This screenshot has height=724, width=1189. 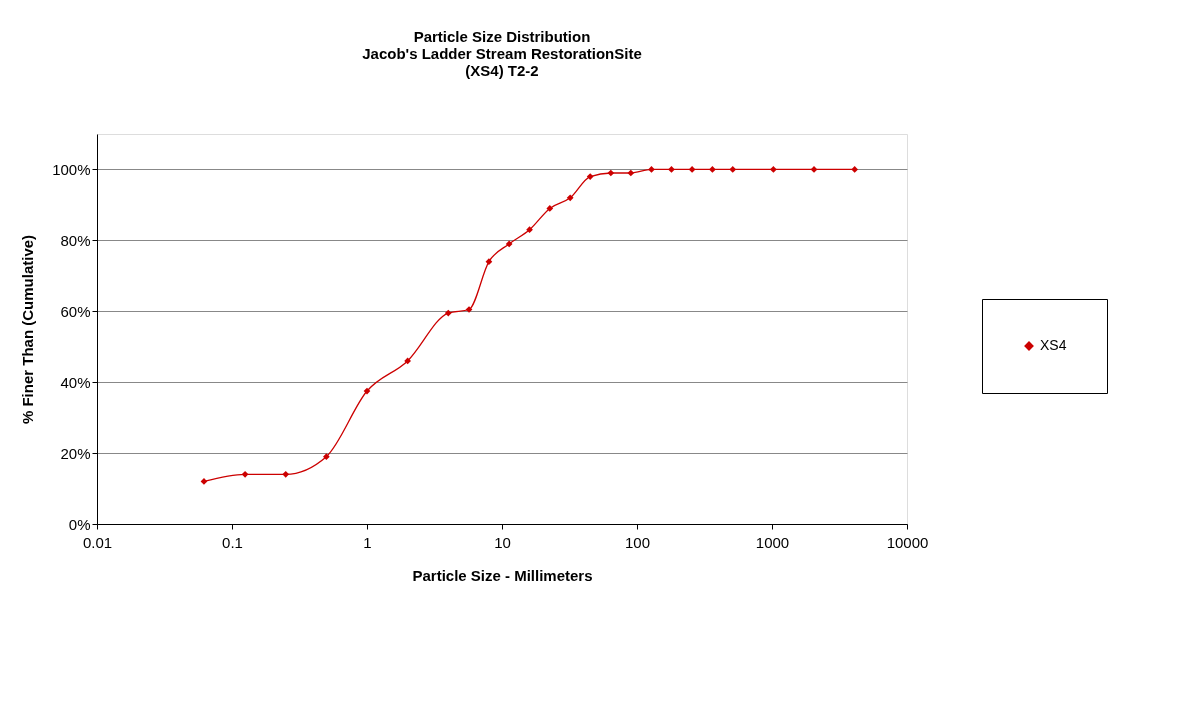 I want to click on y-tick-label: 60%, so click(x=75, y=311).